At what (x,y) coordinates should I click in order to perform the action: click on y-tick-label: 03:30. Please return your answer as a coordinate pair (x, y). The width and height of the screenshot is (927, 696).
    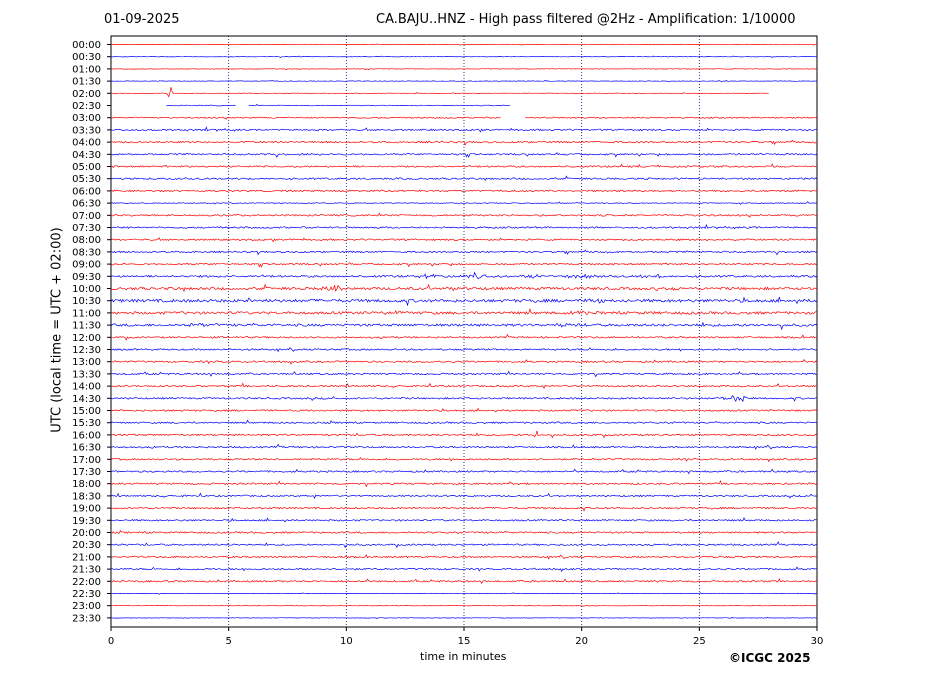
    Looking at the image, I should click on (86, 130).